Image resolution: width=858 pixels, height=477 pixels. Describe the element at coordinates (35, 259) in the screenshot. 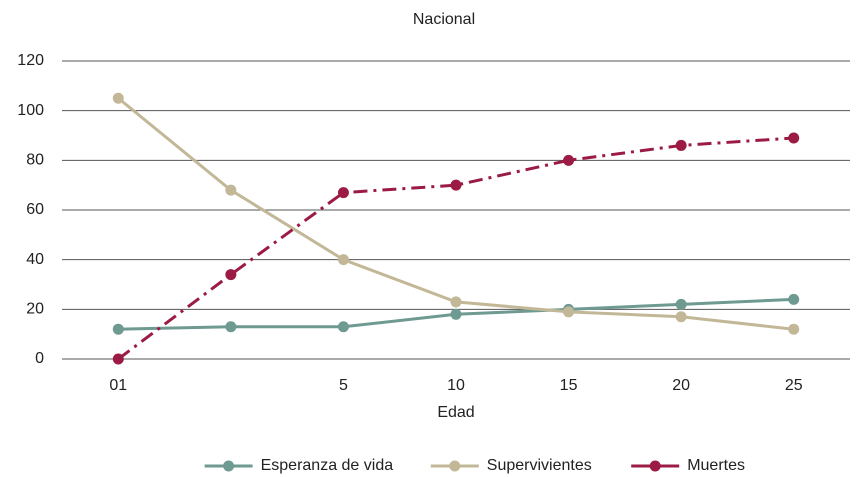

I see `y-tick-label: 40` at that location.